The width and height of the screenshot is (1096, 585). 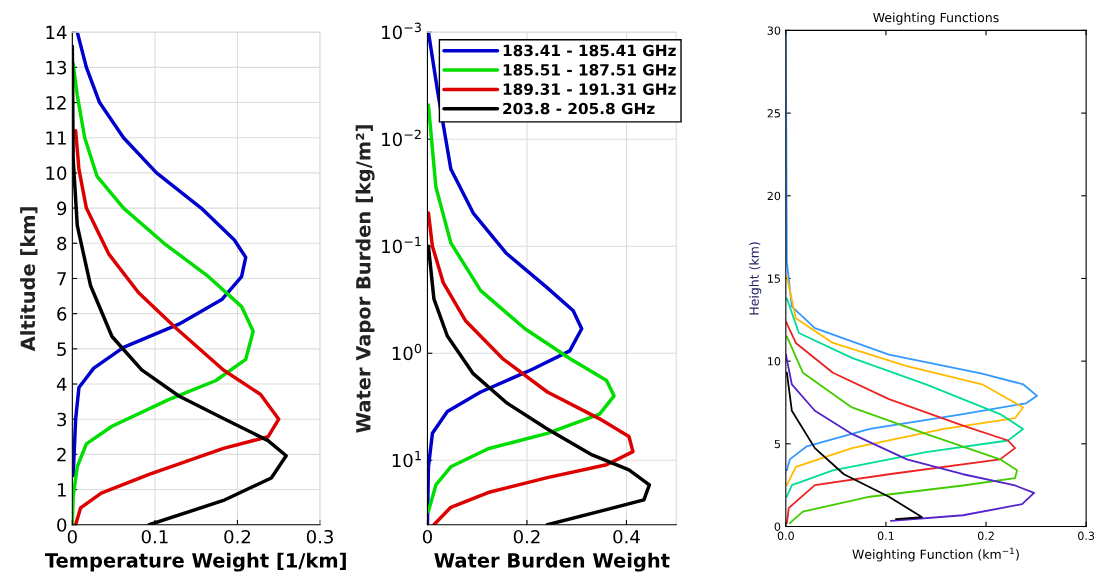 What do you see at coordinates (56, 138) in the screenshot?
I see `y-tick-label: 11` at bounding box center [56, 138].